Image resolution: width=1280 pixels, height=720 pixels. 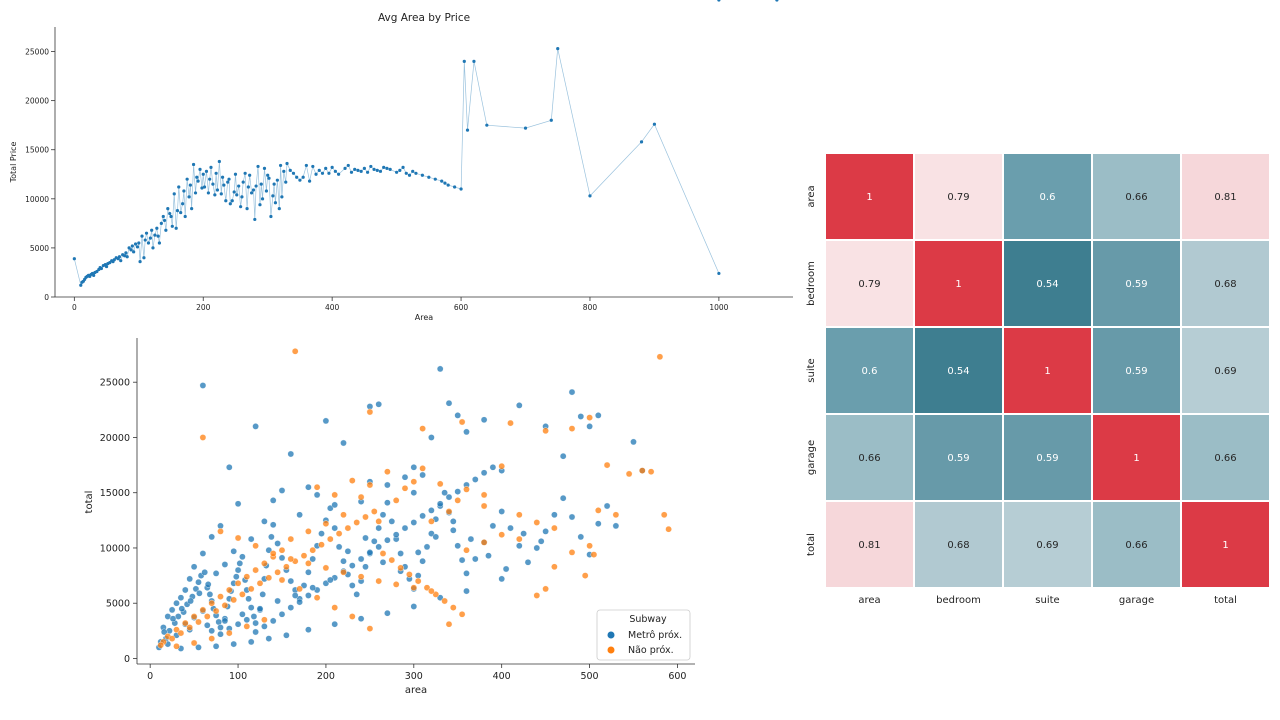 I want to click on heatmap-value: 0.66, so click(x=869, y=458).